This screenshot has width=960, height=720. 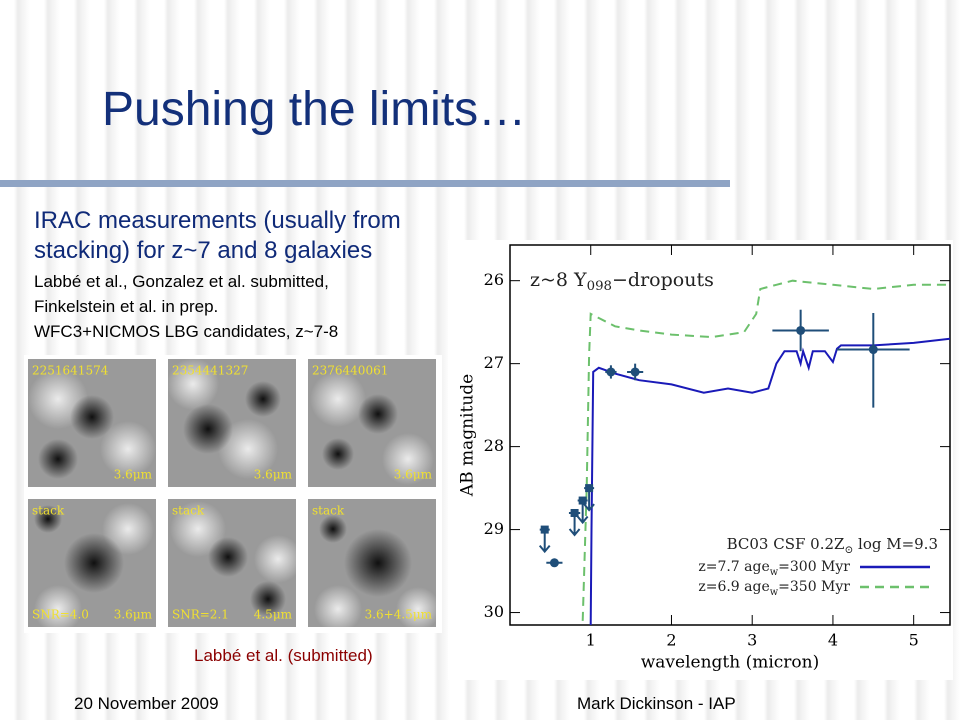 I want to click on legend-label-part: z=7.7 age, so click(x=733, y=567).